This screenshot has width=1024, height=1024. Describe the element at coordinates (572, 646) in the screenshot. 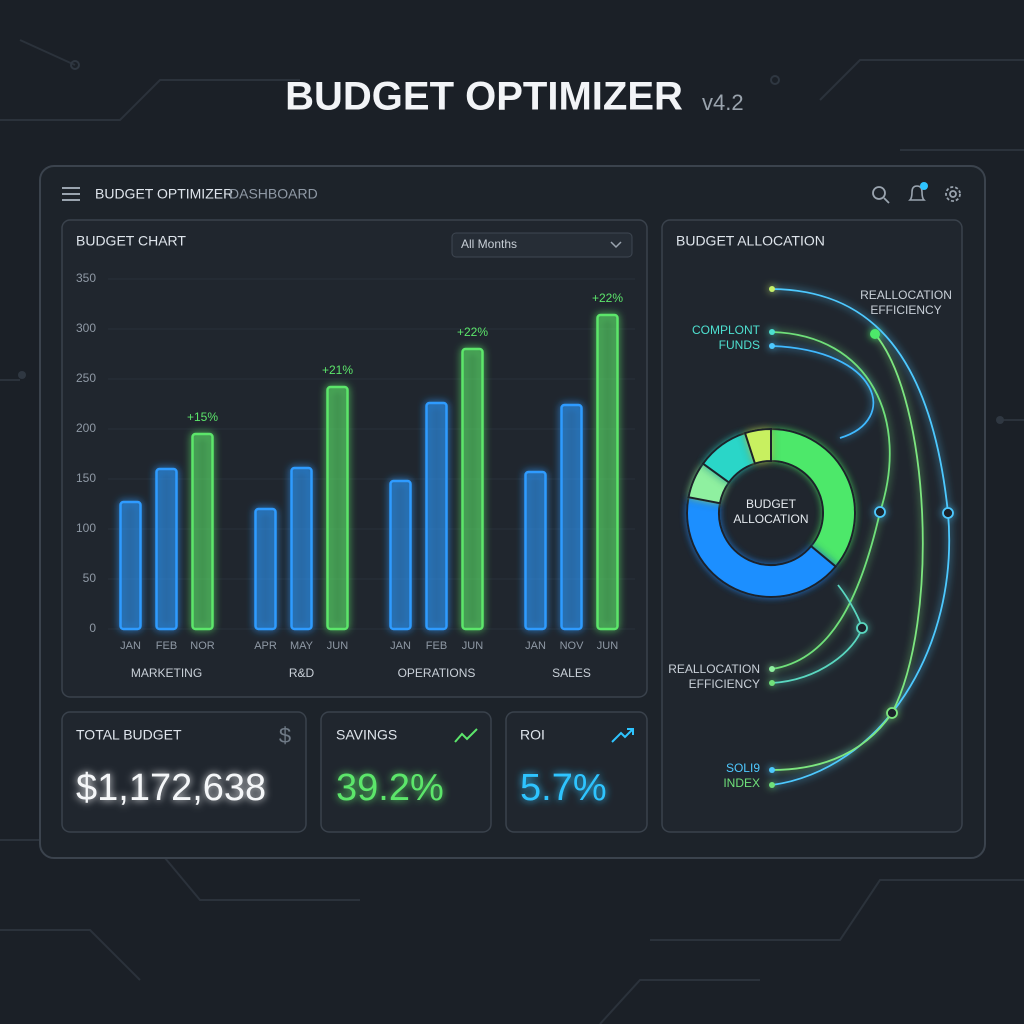

I see `x-tick-label: NOV` at that location.